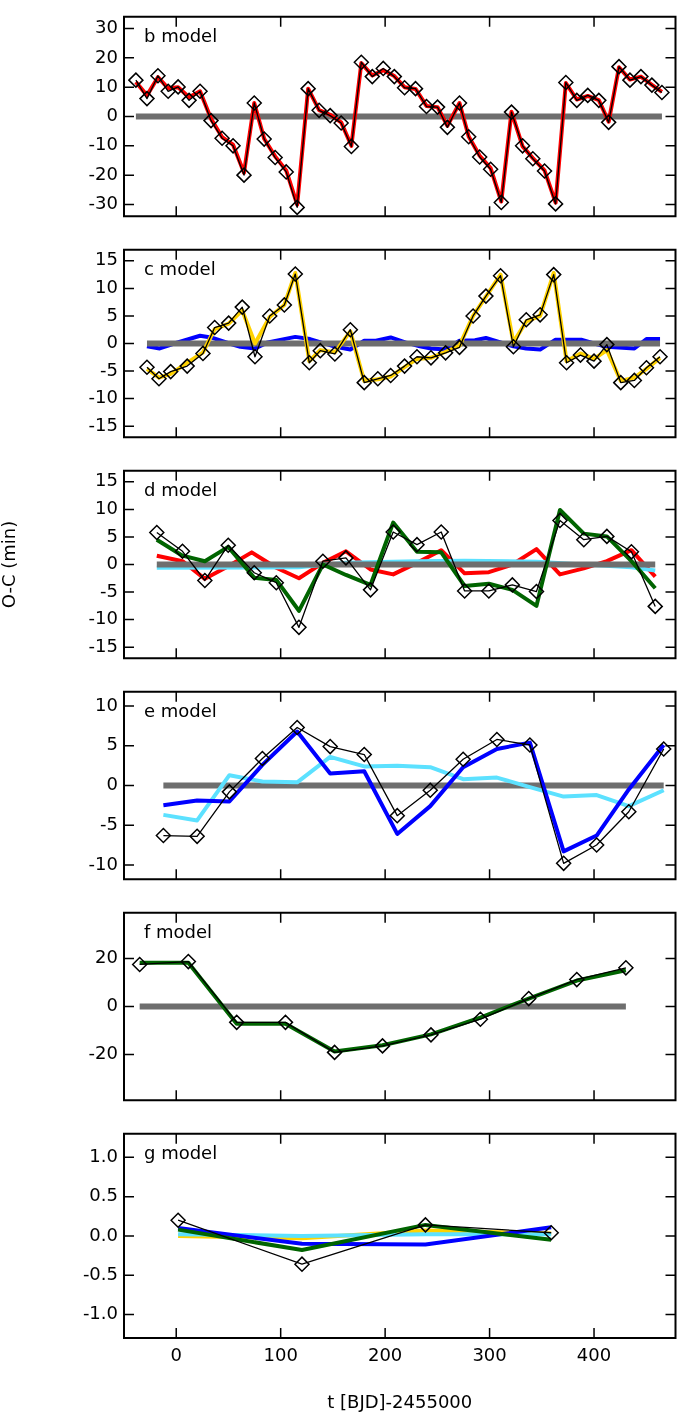 The height and width of the screenshot is (1414, 684). What do you see at coordinates (10, 564) in the screenshot?
I see `y-axis-title: O-C (min)` at bounding box center [10, 564].